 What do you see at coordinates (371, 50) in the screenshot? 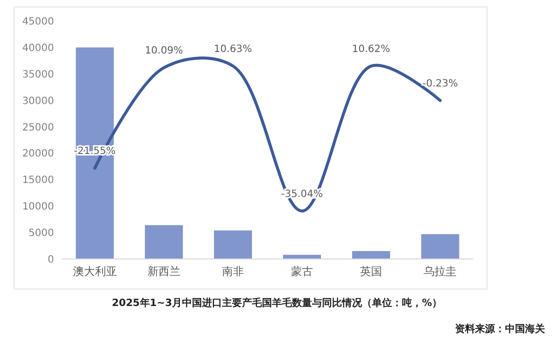
I see `data-label: 10.62%` at bounding box center [371, 50].